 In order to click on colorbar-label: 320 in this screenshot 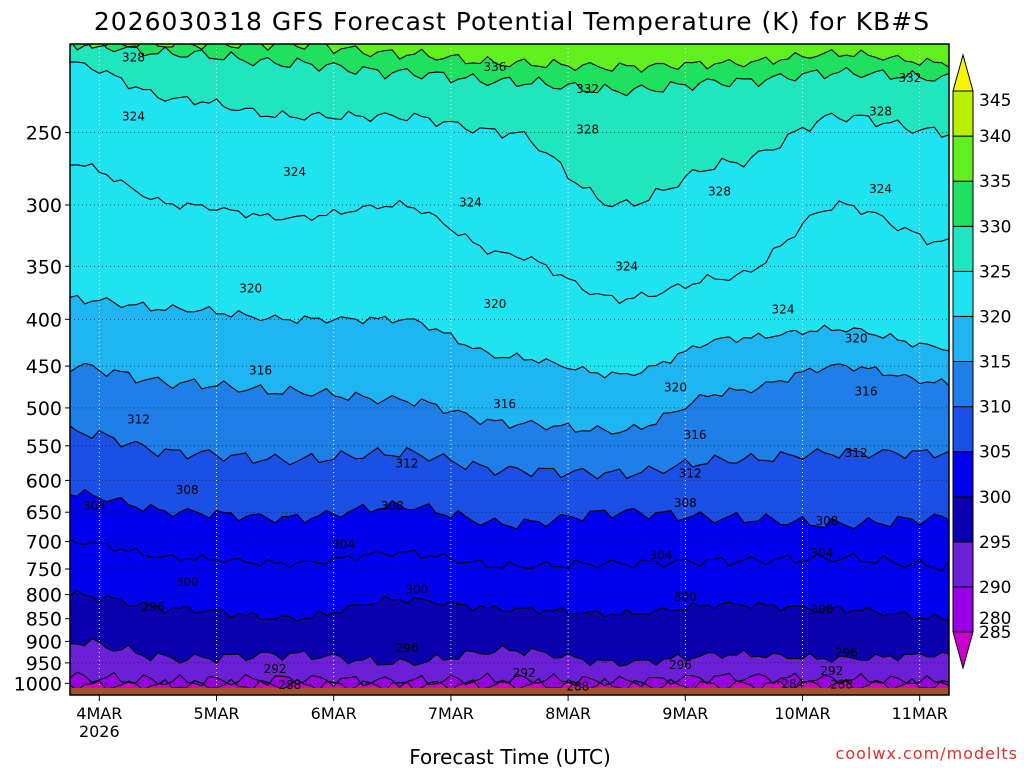, I will do `click(995, 317)`.